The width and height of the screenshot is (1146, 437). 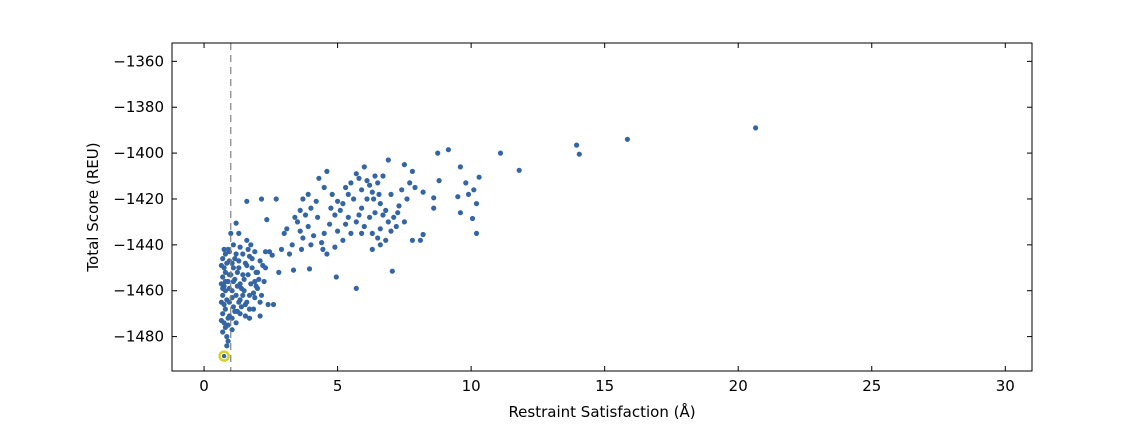 I want to click on highlight-dot, so click(x=224, y=356).